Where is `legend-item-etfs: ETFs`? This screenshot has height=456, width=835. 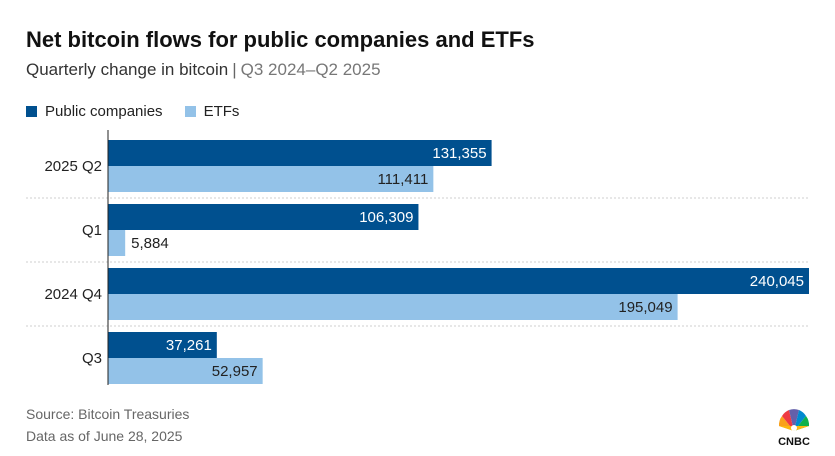
legend-item-etfs: ETFs is located at coordinates (212, 111).